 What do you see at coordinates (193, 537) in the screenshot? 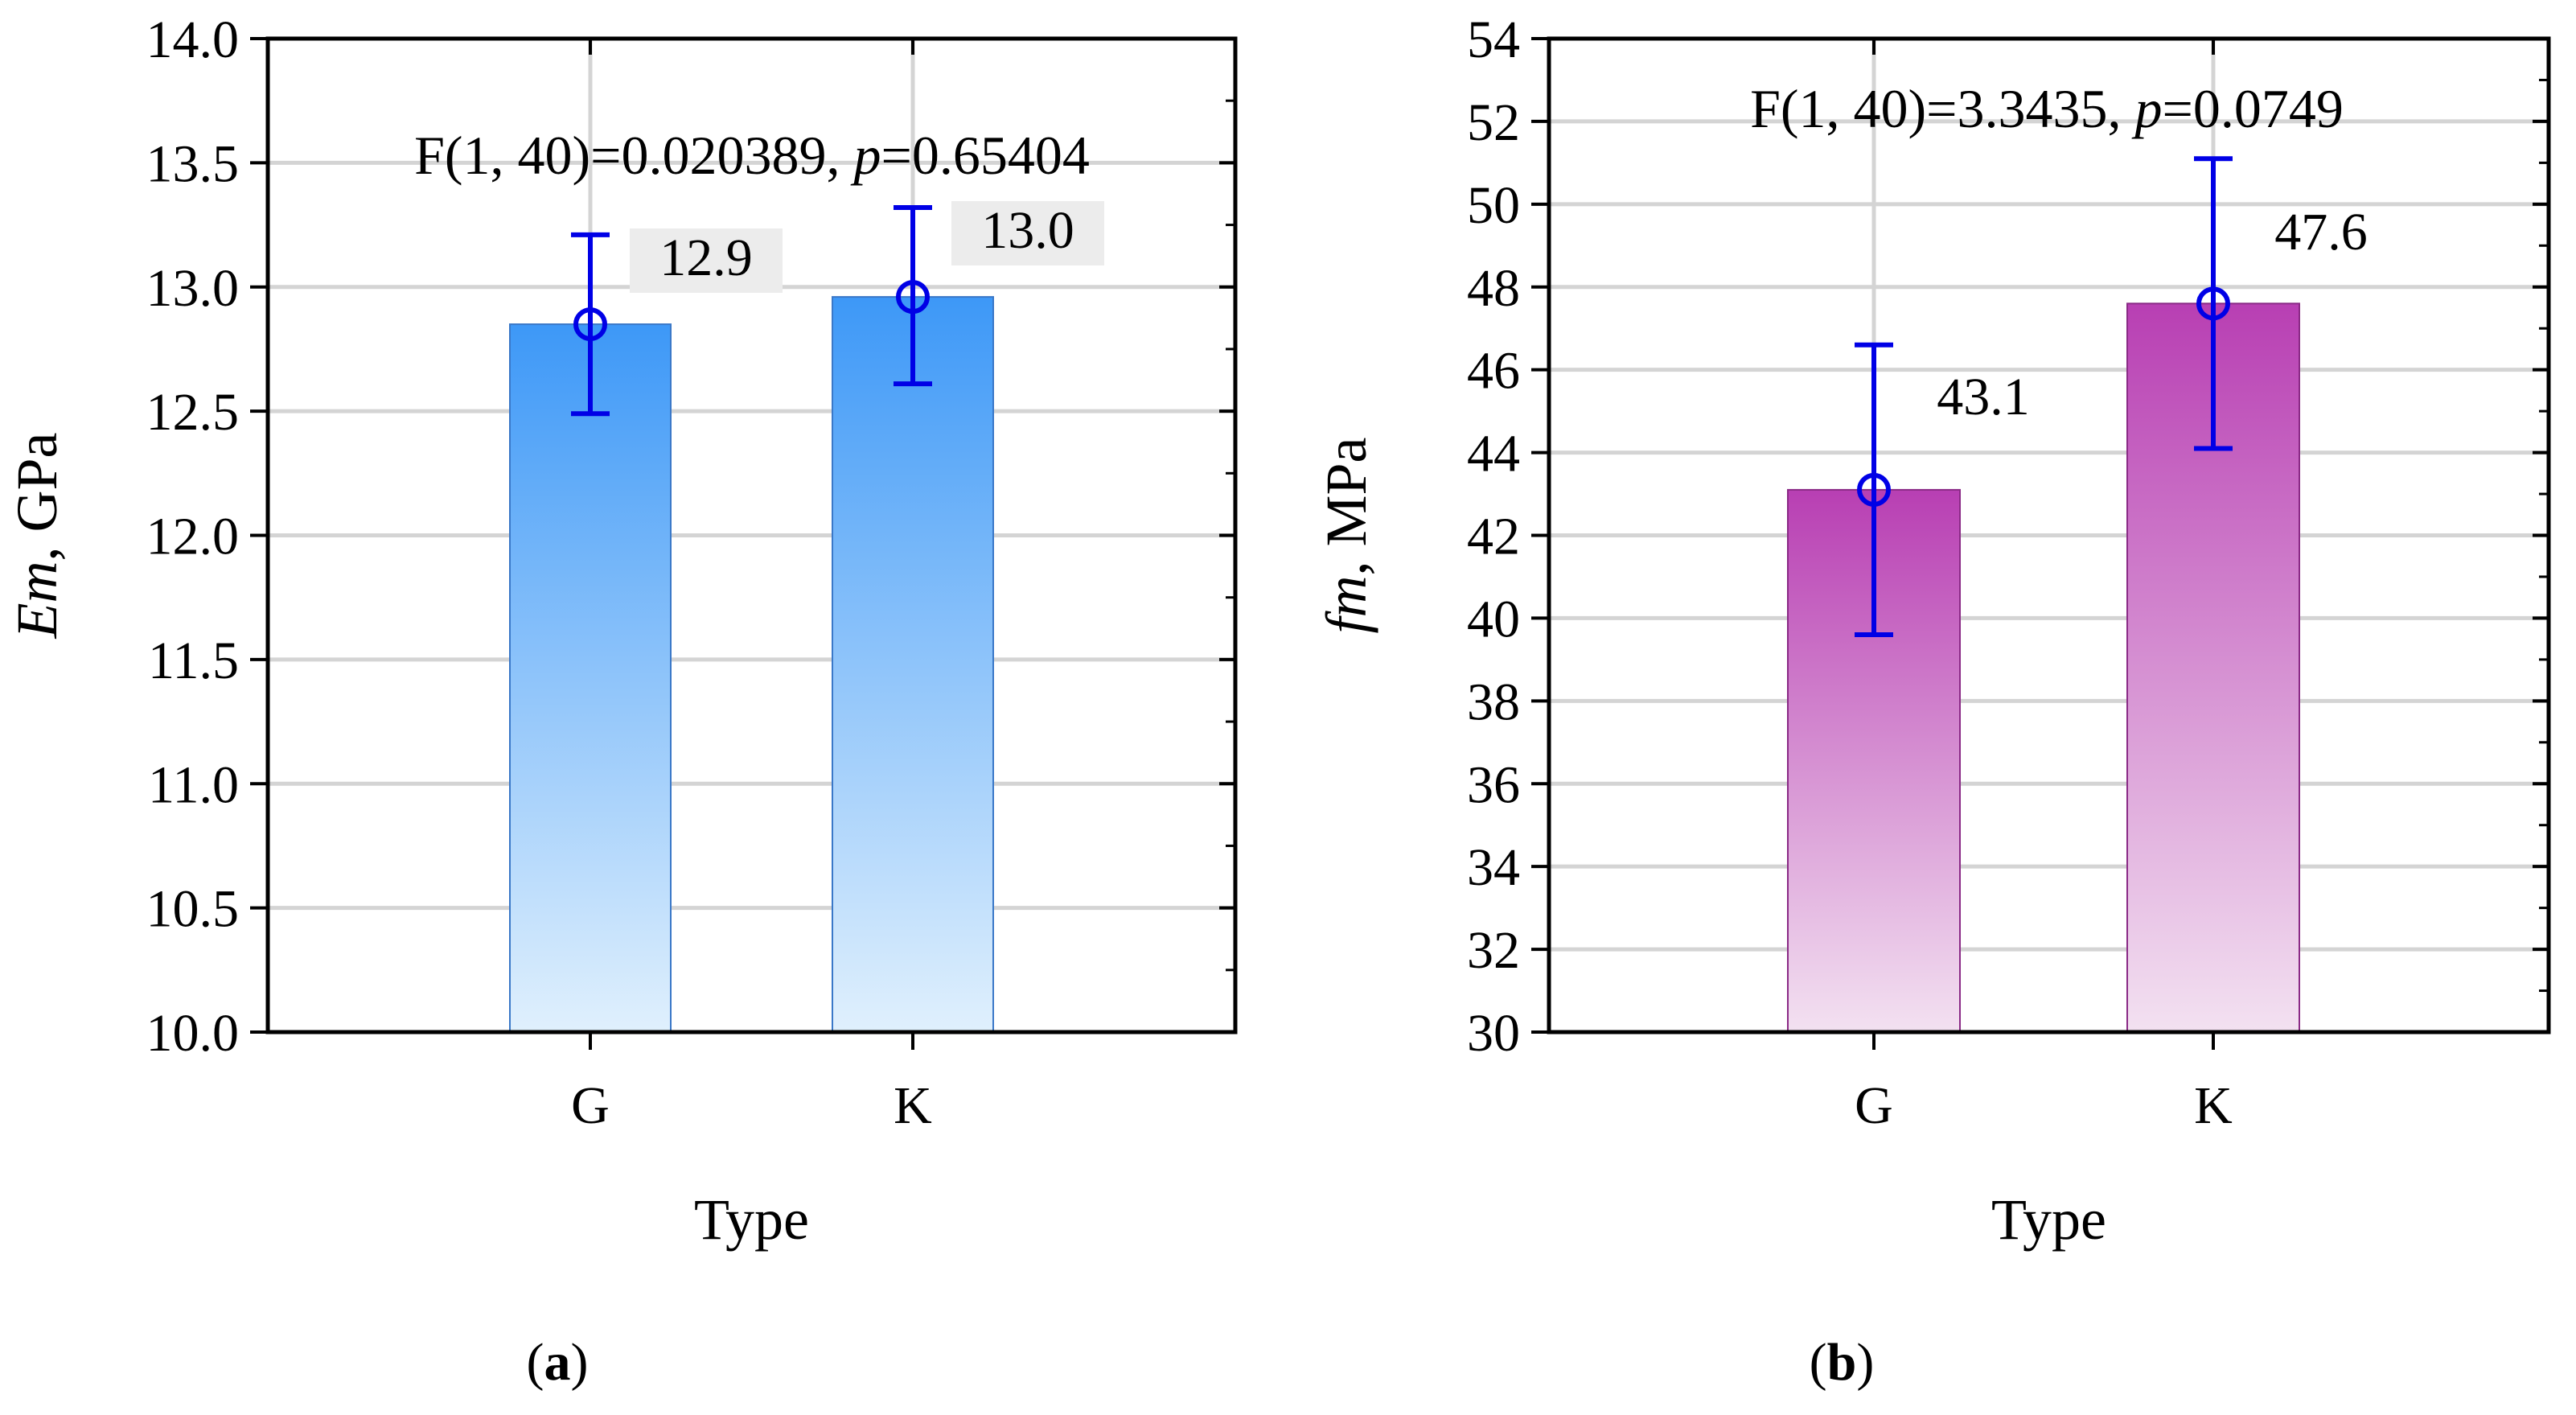
I see `y-tick-label: 12.0` at bounding box center [193, 537].